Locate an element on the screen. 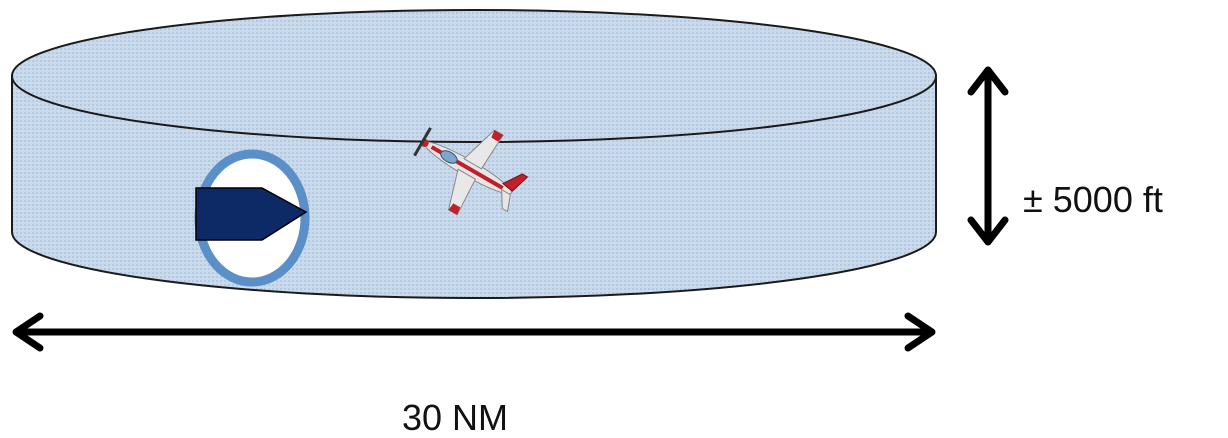 The height and width of the screenshot is (438, 1228). height-label: ± 5000 ft is located at coordinates (1093, 199).